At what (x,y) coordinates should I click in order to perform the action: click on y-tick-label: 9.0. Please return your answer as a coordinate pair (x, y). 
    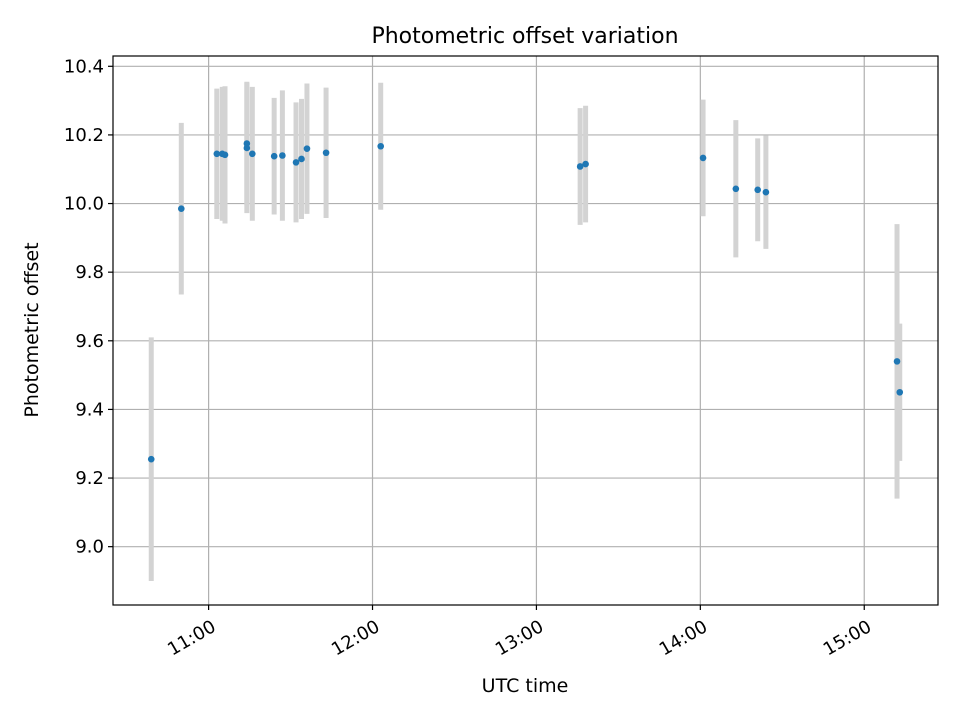
    Looking at the image, I should click on (89, 547).